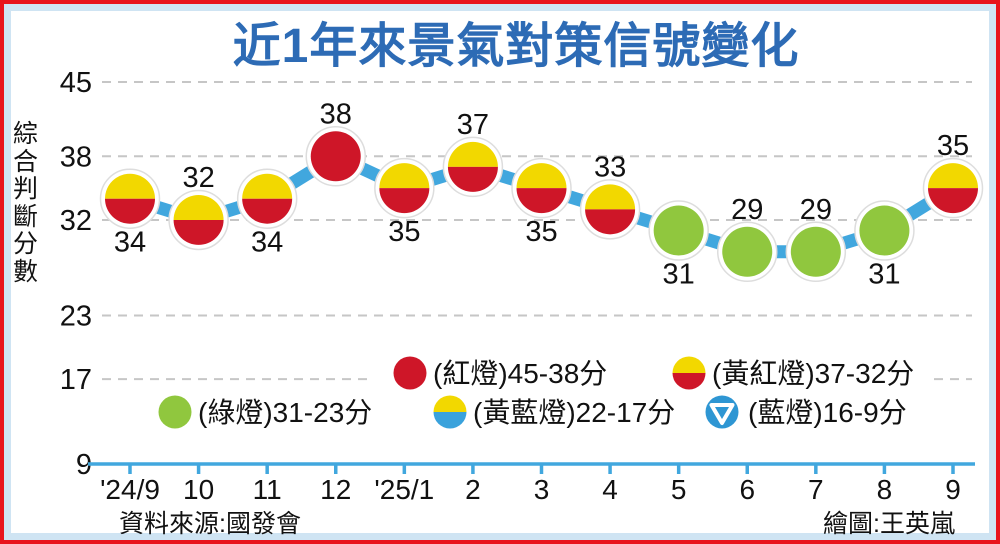  Describe the element at coordinates (450, 403) in the screenshot. I see `legend-yellow-blue-dot-top-half` at that location.